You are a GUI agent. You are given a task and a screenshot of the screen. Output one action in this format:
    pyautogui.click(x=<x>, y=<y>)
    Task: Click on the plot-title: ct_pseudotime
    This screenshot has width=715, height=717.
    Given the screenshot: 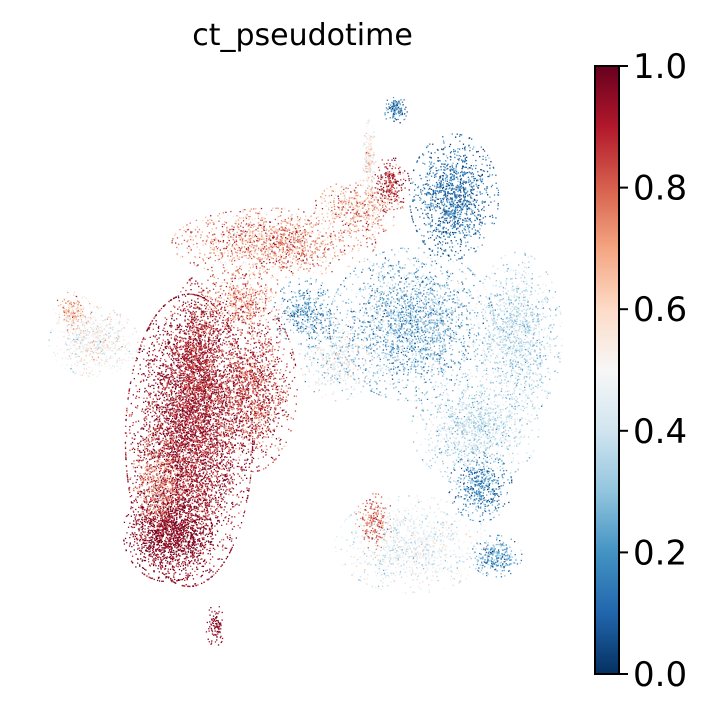 What is the action you would take?
    pyautogui.click(x=302, y=35)
    